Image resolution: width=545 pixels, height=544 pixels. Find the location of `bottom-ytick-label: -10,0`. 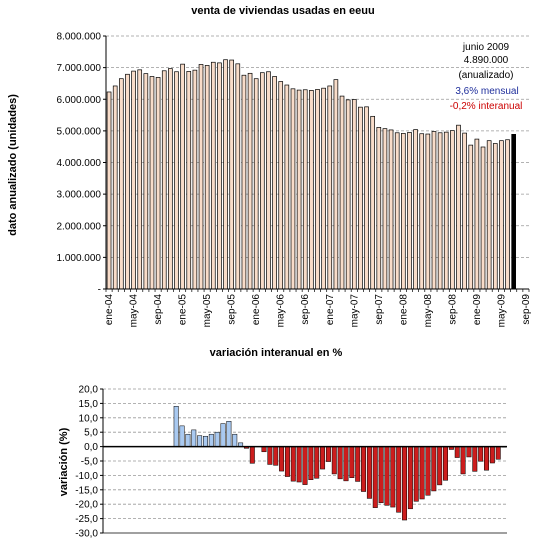

bottom-ytick-label: -10,0 is located at coordinates (86, 476).